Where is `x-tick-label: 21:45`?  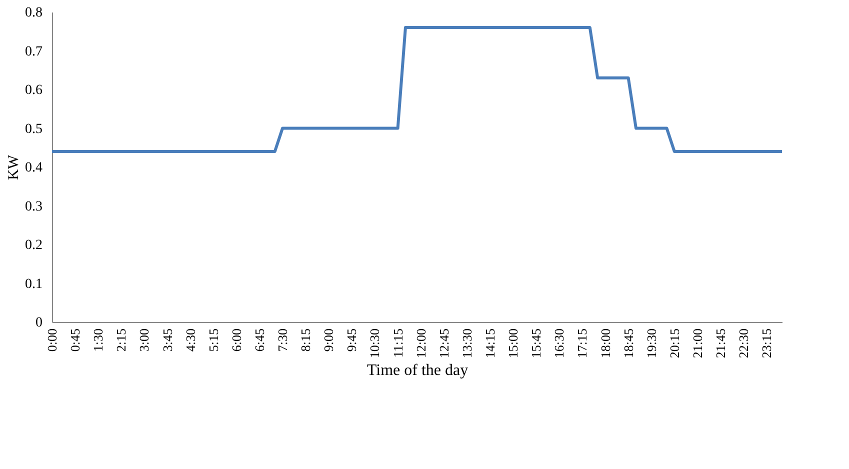 x-tick-label: 21:45 is located at coordinates (720, 343).